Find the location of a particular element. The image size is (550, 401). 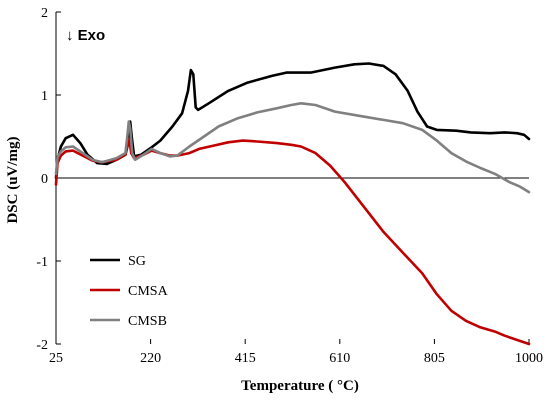

y-tick-label: -2 is located at coordinates (42, 345).